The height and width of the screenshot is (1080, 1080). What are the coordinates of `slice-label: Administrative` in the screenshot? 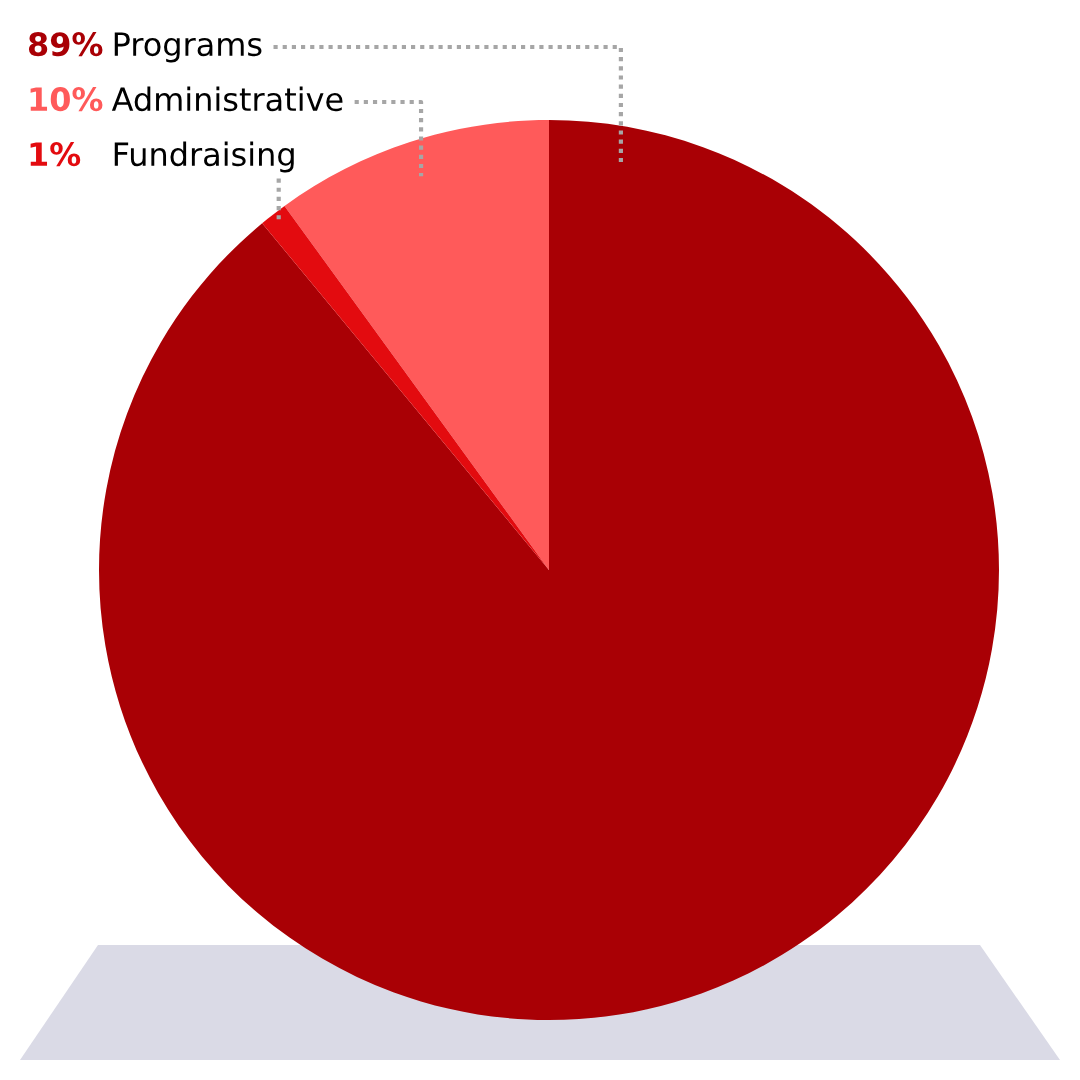 It's located at (227, 99).